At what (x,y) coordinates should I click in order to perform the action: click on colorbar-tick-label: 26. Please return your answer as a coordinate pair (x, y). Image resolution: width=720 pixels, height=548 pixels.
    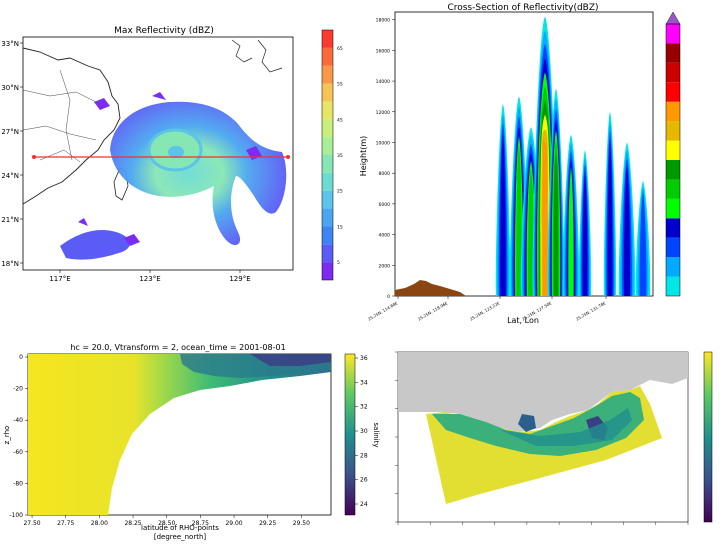
    Looking at the image, I should click on (364, 480).